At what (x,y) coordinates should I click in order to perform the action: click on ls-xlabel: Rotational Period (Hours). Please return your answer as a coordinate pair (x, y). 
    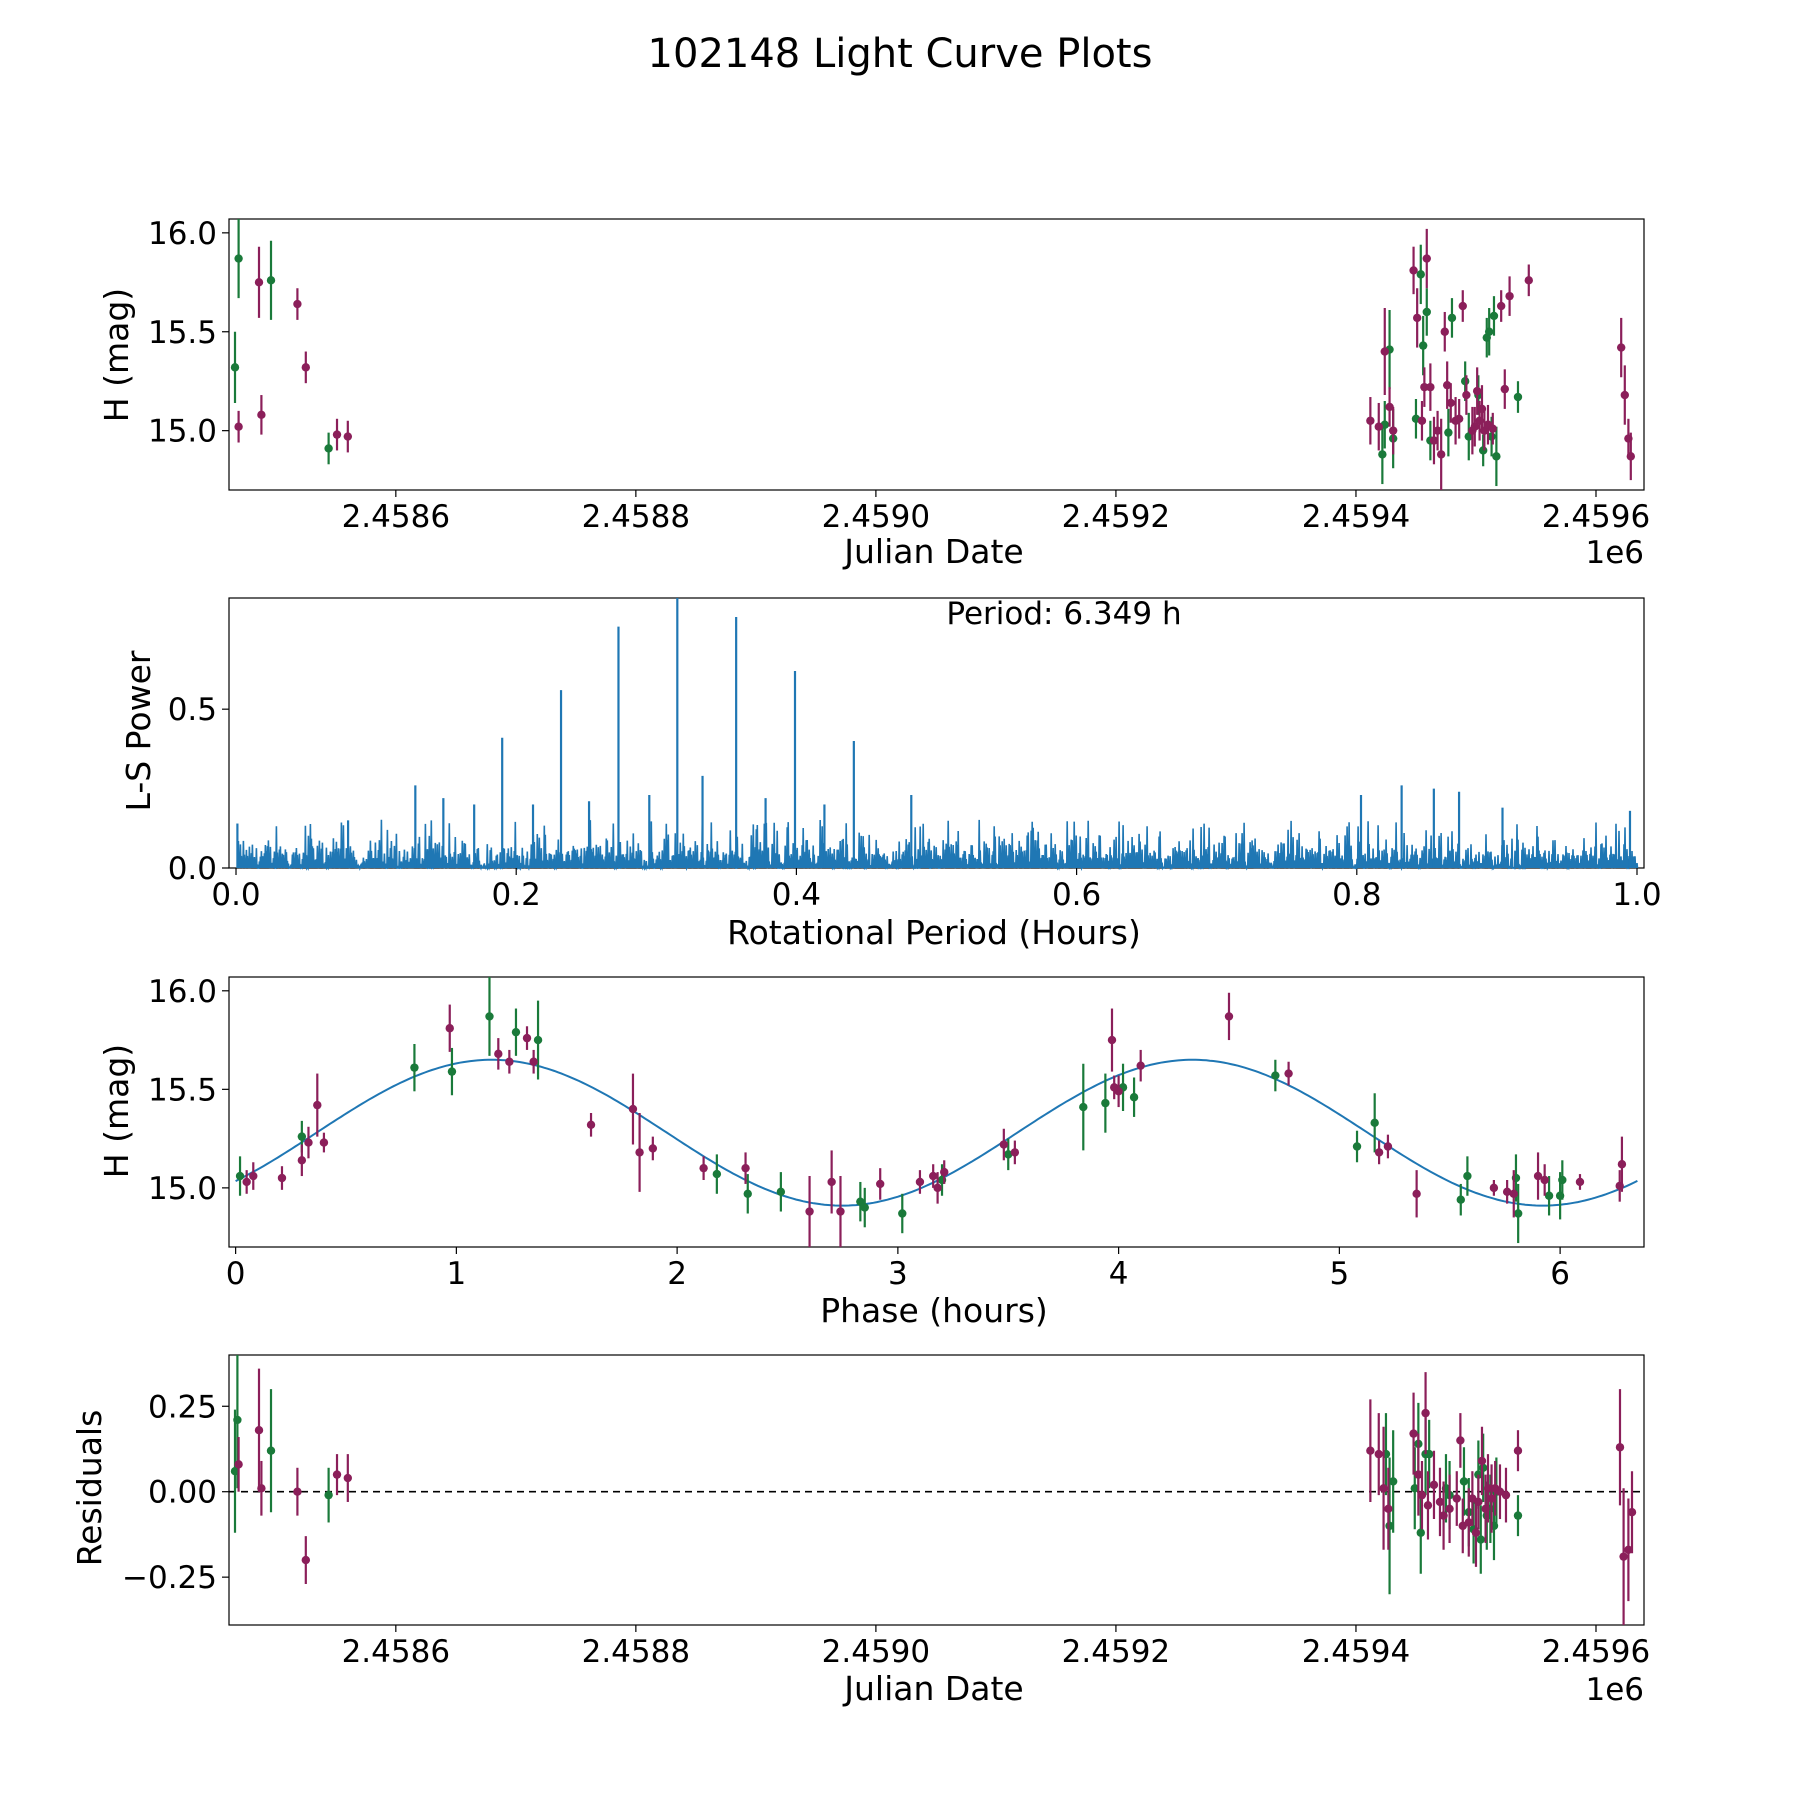
    Looking at the image, I should click on (934, 932).